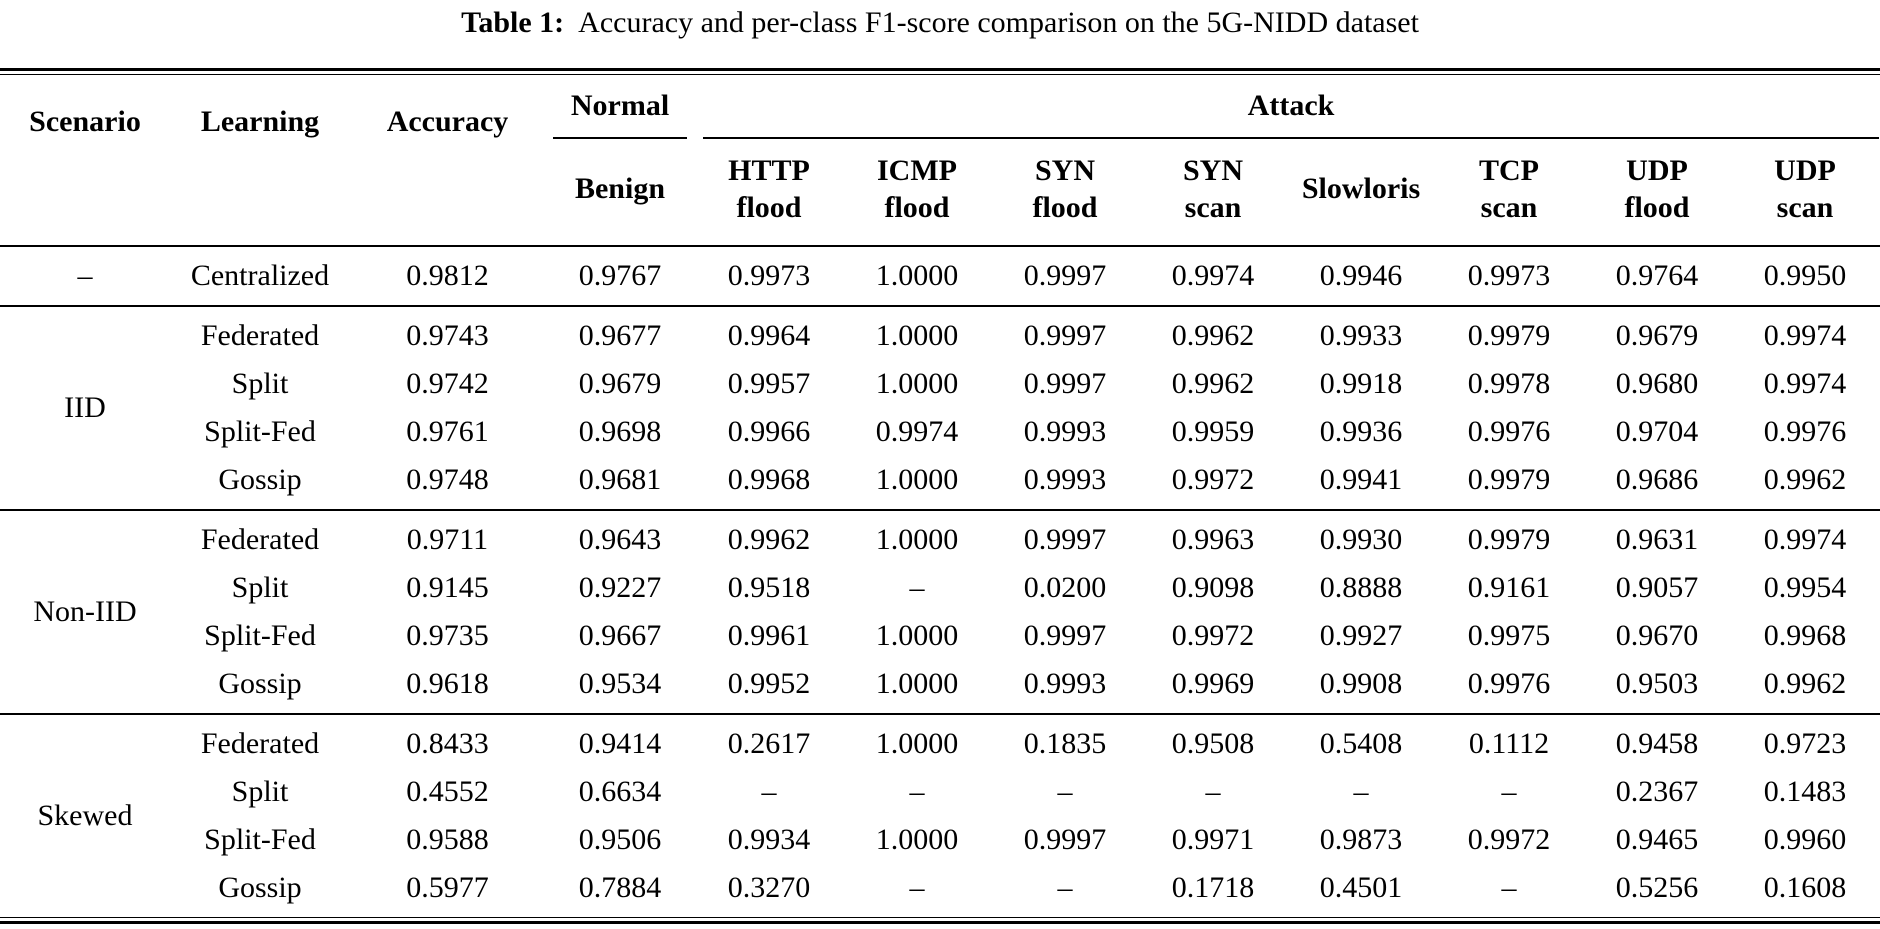 The width and height of the screenshot is (1880, 929). Describe the element at coordinates (1065, 743) in the screenshot. I see `syn-flood-cell: 0.1835` at that location.